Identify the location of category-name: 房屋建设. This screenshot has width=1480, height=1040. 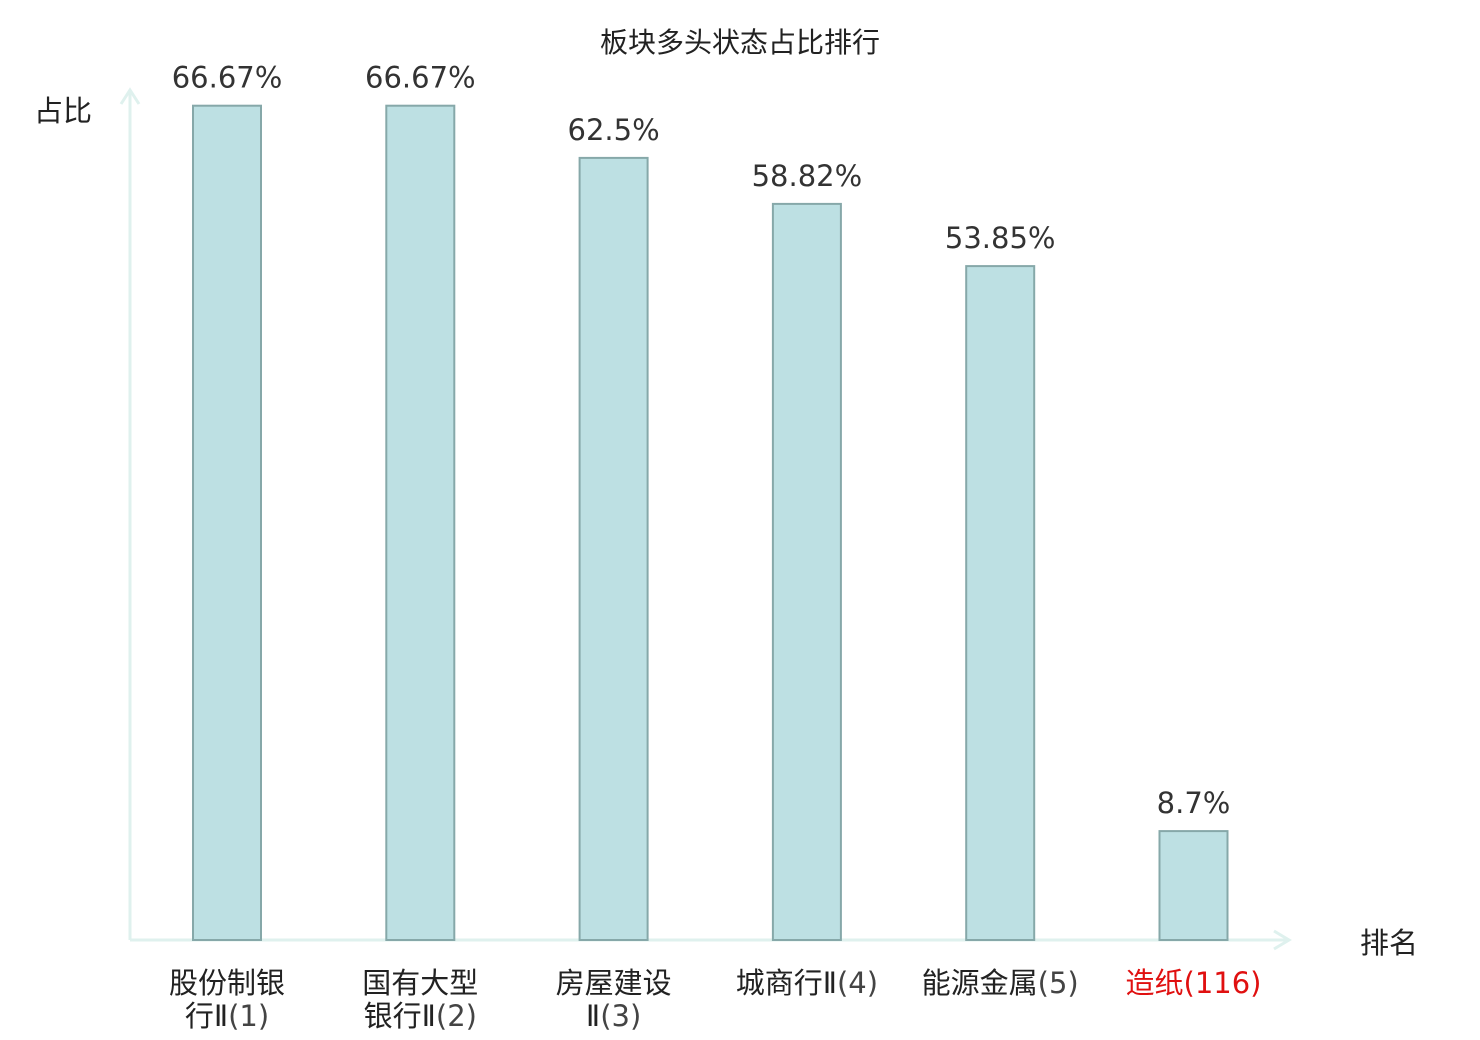
(614, 983).